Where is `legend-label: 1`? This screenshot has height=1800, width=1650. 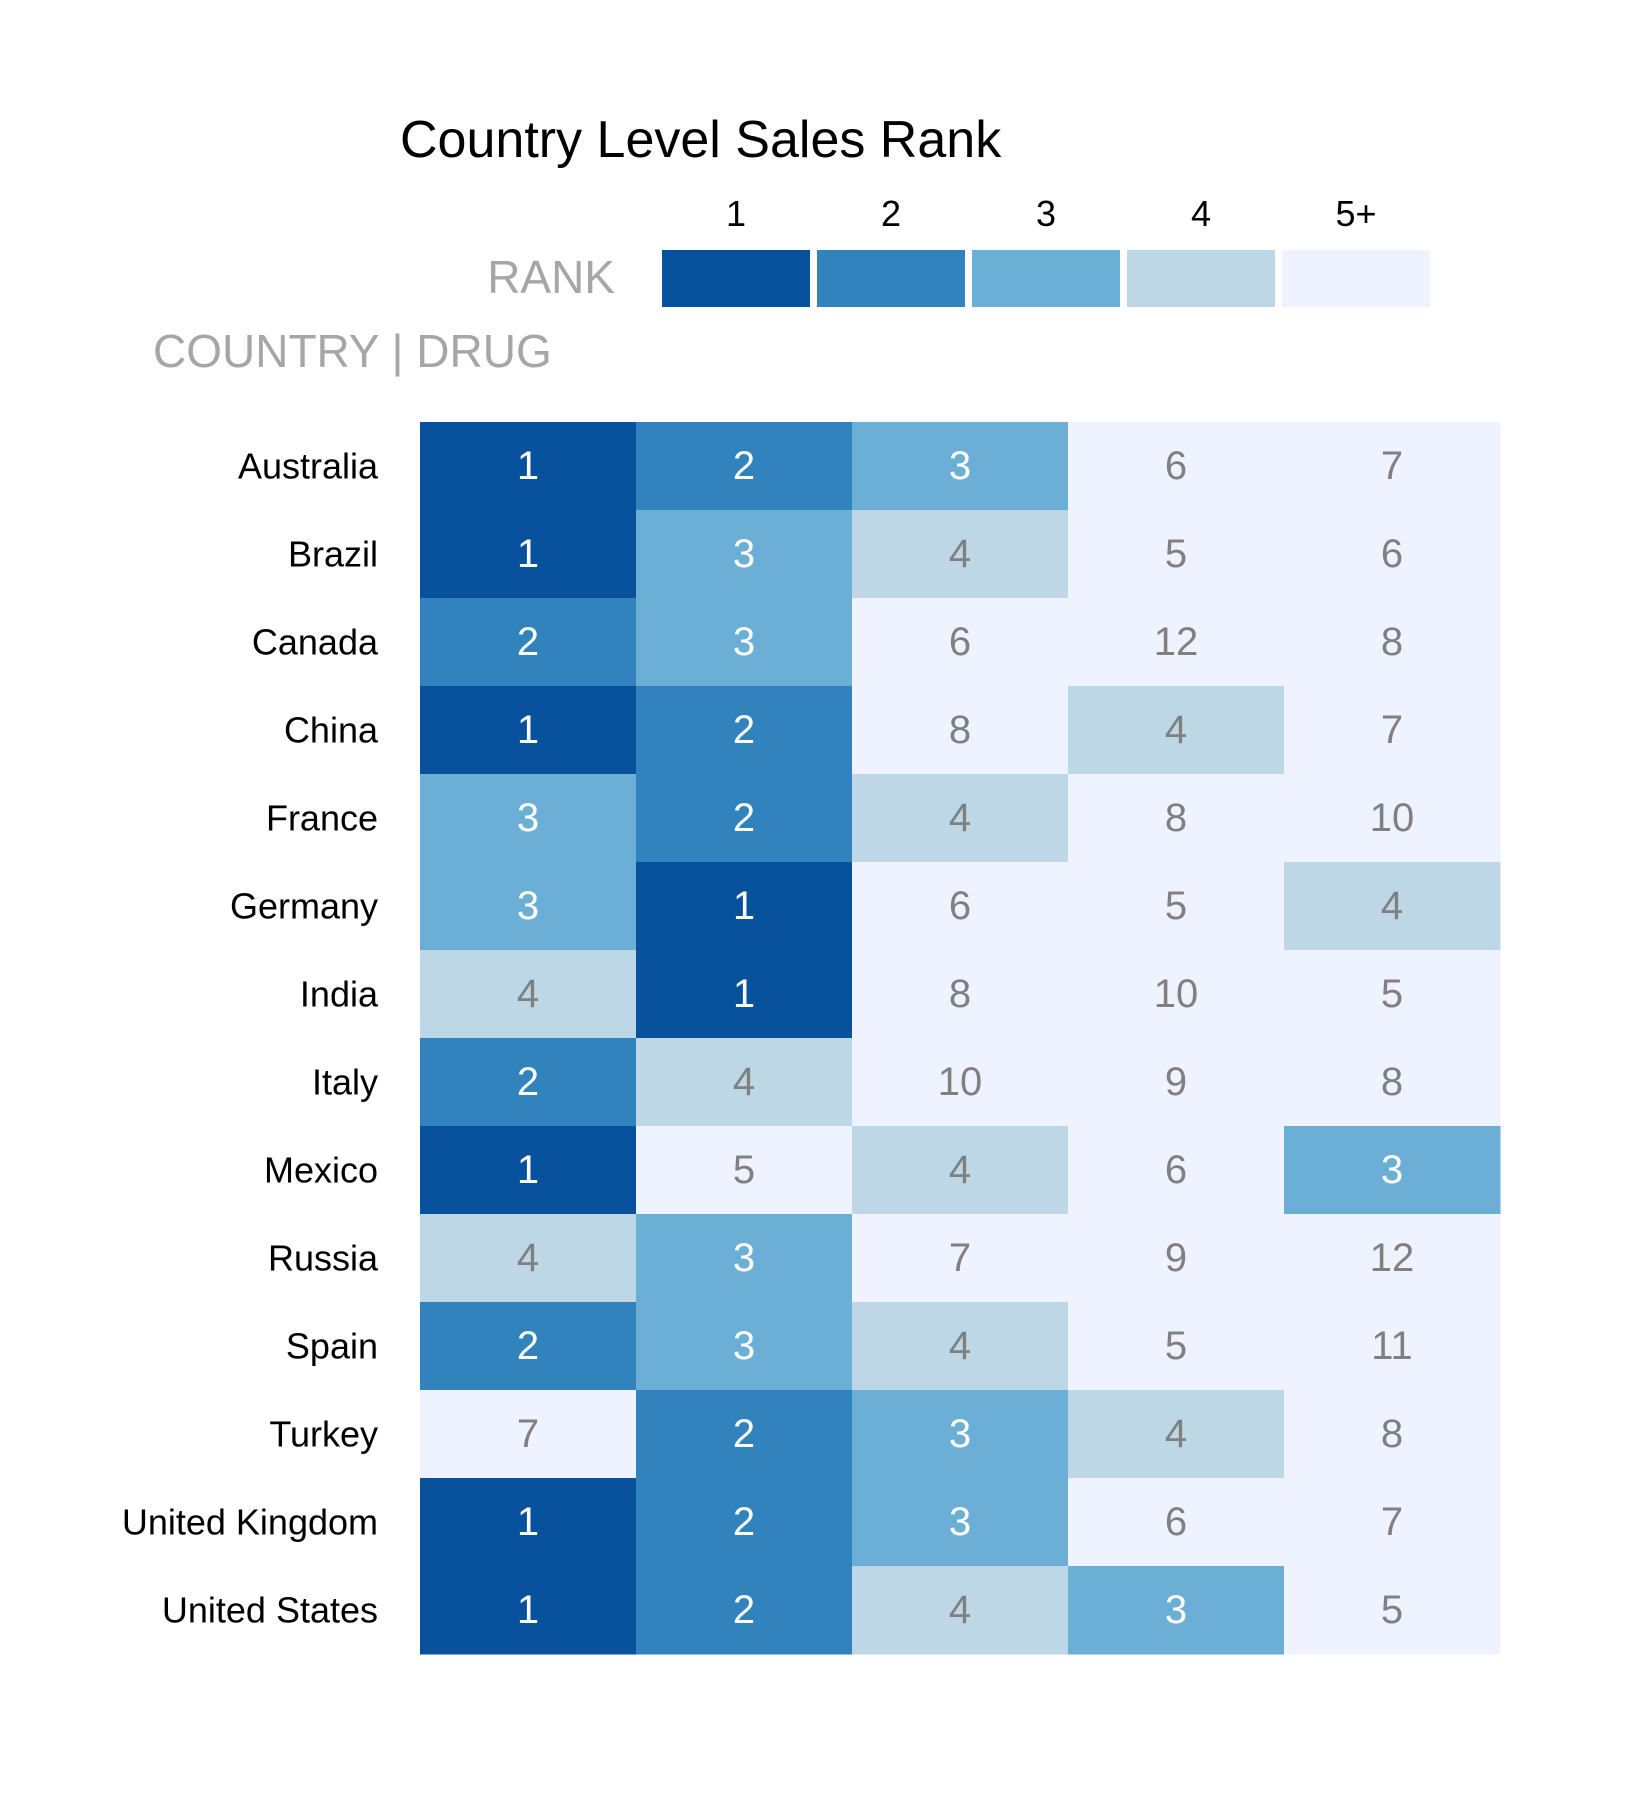
legend-label: 1 is located at coordinates (736, 213).